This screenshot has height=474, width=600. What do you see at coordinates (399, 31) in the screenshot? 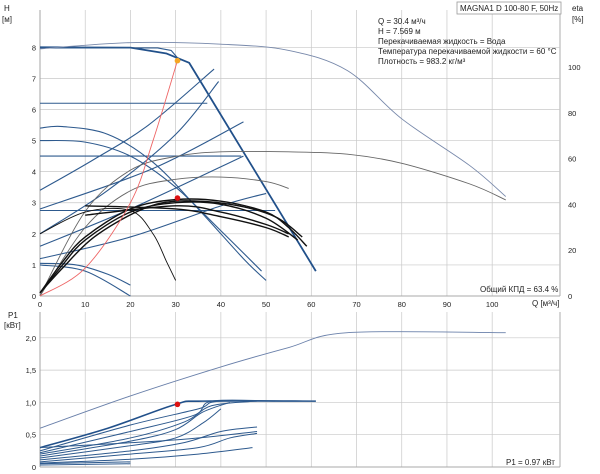
I see `info-line-h: H = 7.569 м` at bounding box center [399, 31].